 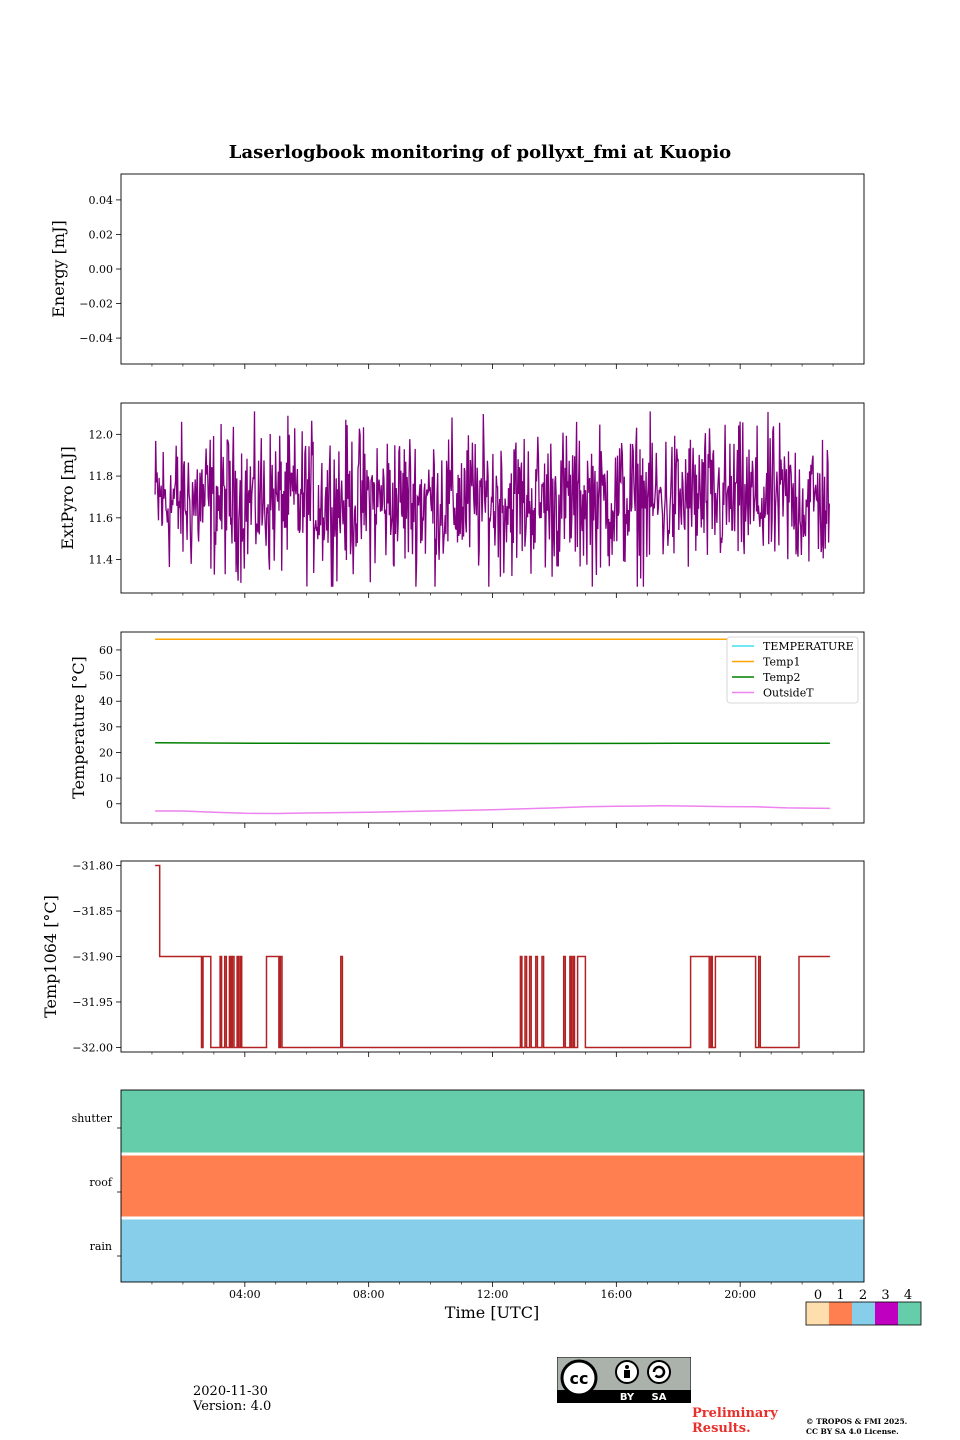 What do you see at coordinates (492, 1250) in the screenshot?
I see `status-band-rain` at bounding box center [492, 1250].